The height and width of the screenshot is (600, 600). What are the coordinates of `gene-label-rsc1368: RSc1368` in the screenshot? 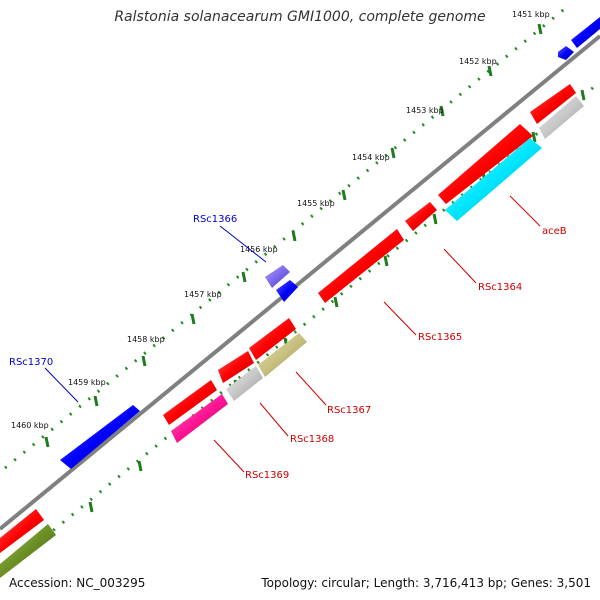 It's located at (312, 439).